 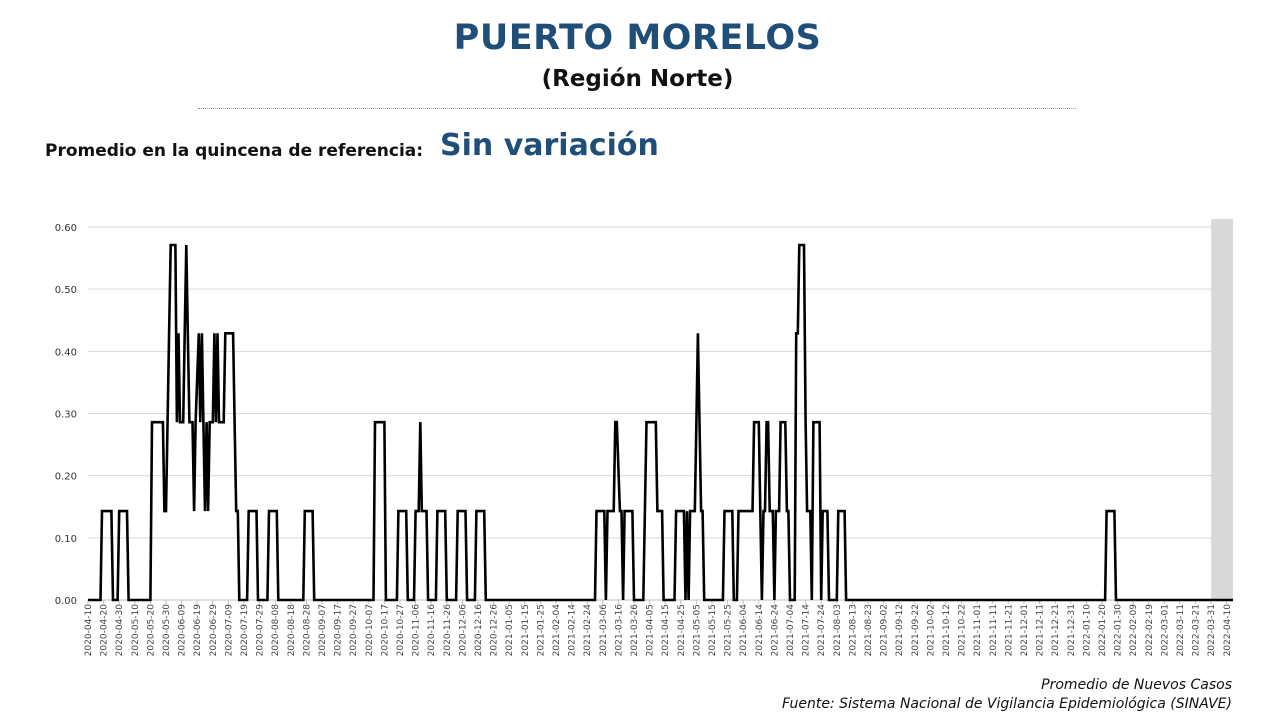 I want to click on x-tick-label: 2020-12-06, so click(x=463, y=630).